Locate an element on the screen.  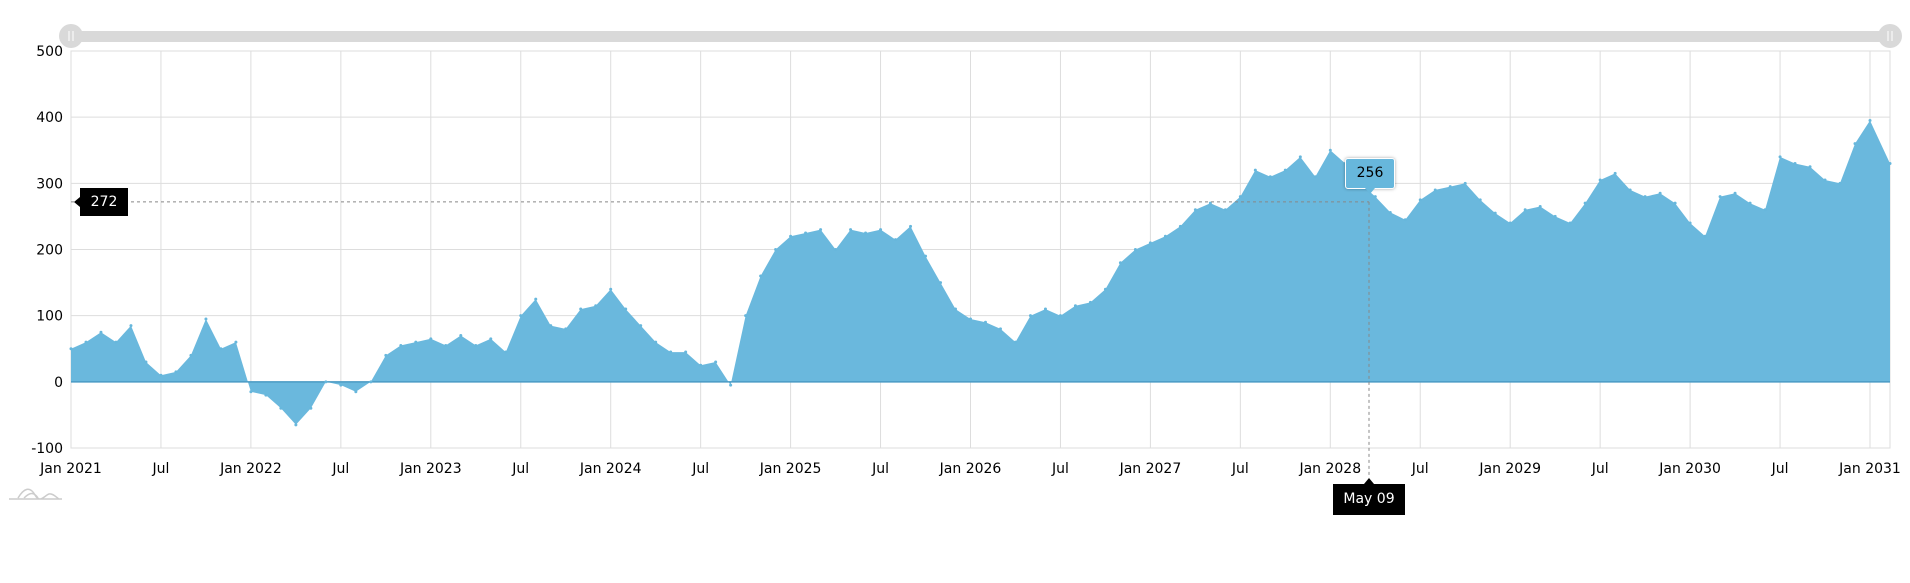
scrollbar-track is located at coordinates (980, 36).